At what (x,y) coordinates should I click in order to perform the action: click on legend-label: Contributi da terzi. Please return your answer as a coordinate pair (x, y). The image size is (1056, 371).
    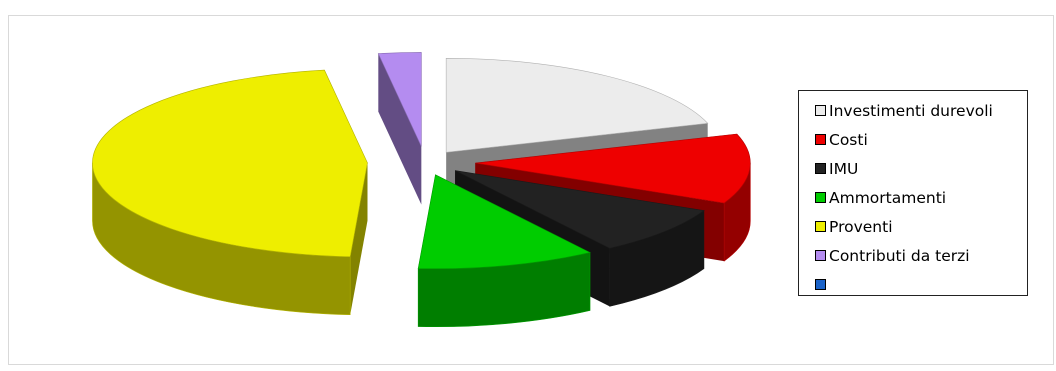
    Looking at the image, I should click on (899, 255).